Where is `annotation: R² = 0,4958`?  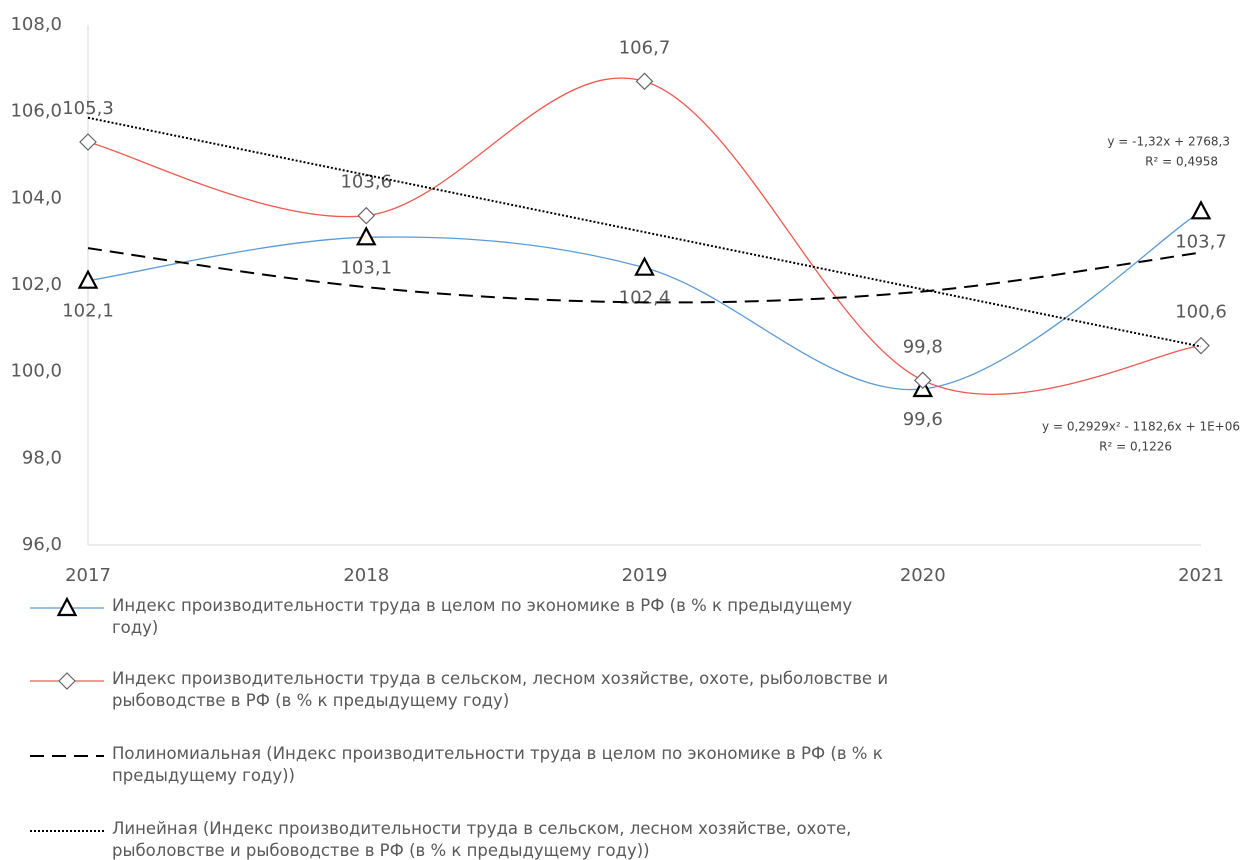 annotation: R² = 0,4958 is located at coordinates (1181, 162).